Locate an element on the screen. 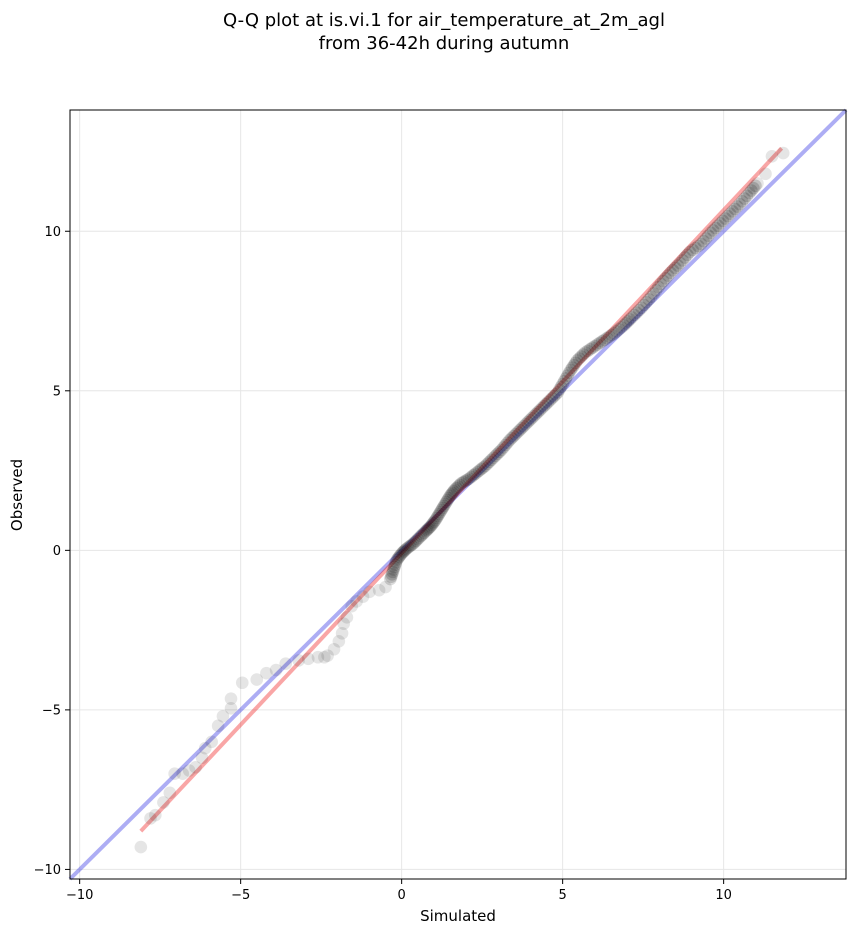  x-tick-label: 5 is located at coordinates (563, 895).